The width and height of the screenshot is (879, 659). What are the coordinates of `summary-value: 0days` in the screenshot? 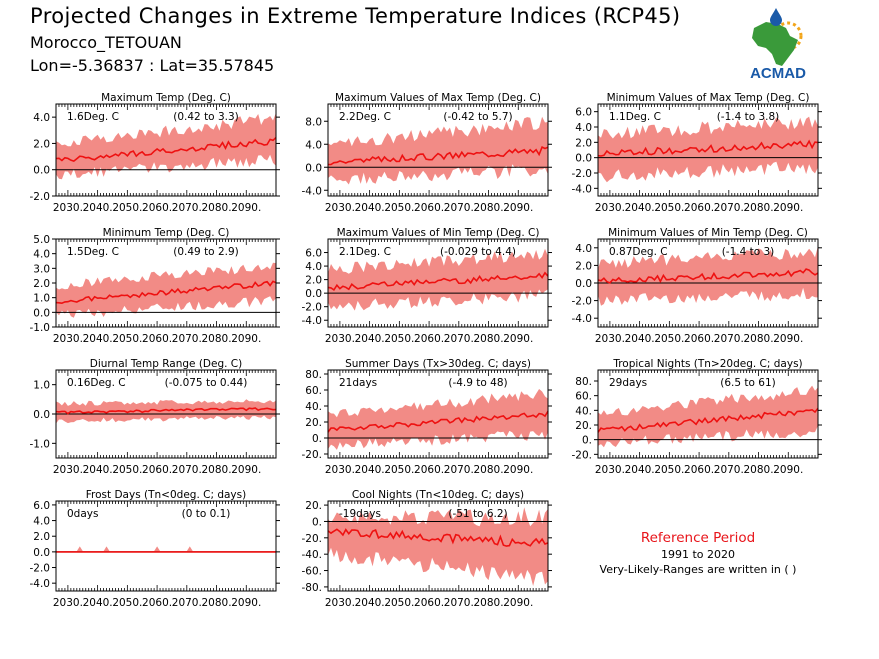 It's located at (82, 514).